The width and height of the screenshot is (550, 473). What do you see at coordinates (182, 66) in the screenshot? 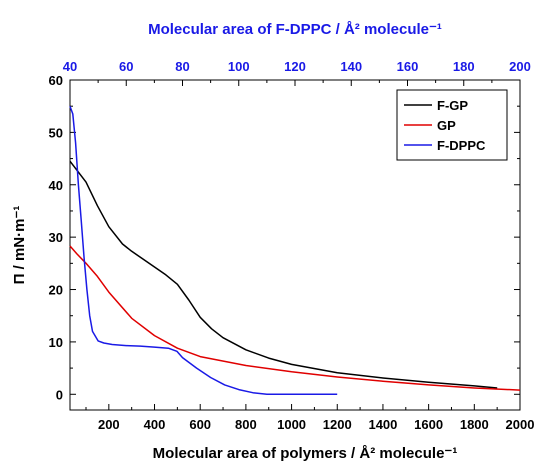
I see `x-top-tick-label: 80` at bounding box center [182, 66].